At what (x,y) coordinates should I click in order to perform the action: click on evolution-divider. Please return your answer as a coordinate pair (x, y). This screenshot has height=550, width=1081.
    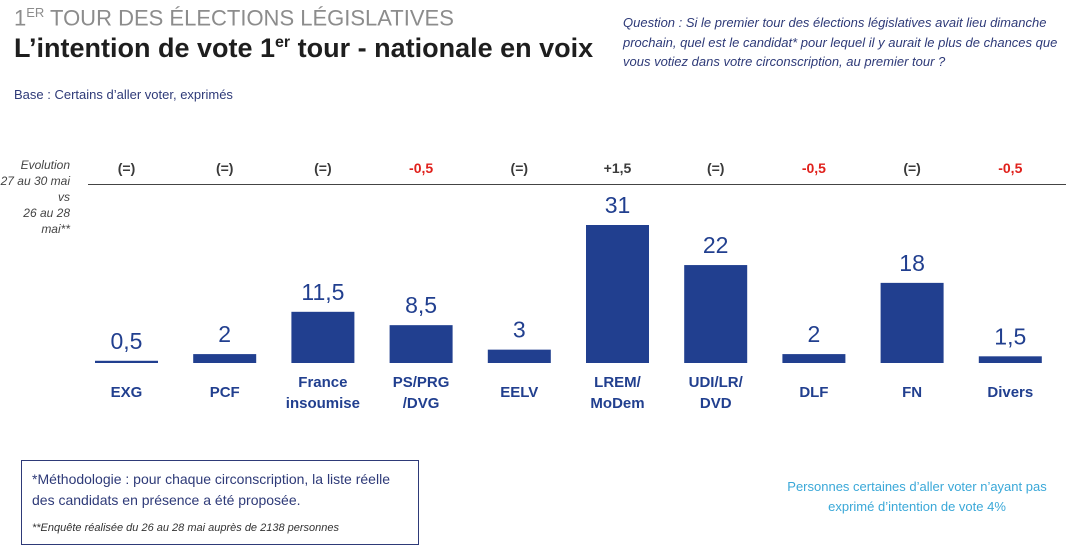
    Looking at the image, I should click on (577, 184).